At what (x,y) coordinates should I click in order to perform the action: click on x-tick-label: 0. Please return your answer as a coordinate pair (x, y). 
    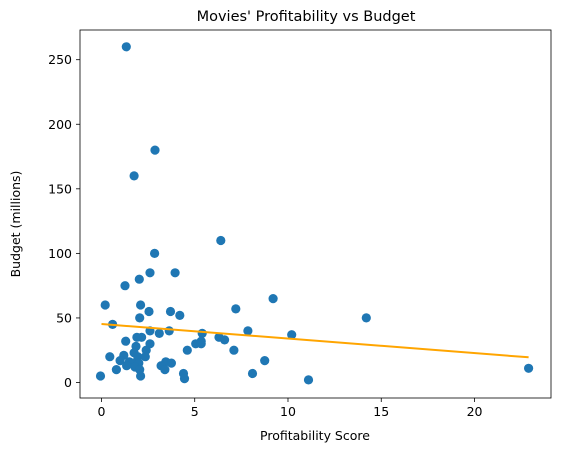
    Looking at the image, I should click on (101, 411).